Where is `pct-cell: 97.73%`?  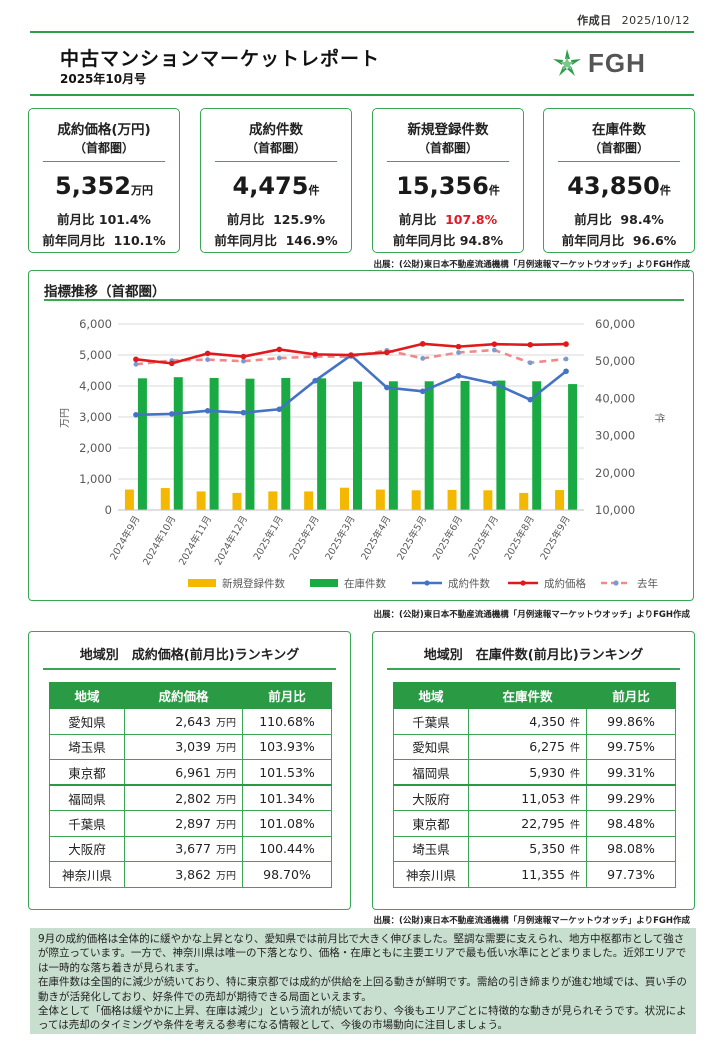
pct-cell: 97.73% is located at coordinates (631, 874).